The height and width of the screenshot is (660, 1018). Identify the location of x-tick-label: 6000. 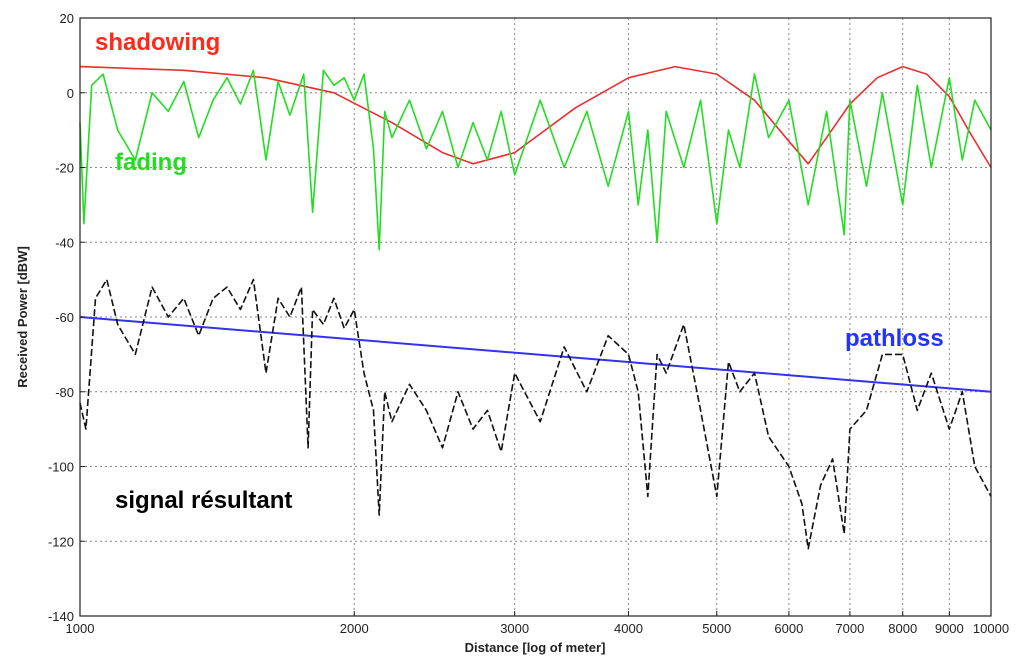
(788, 628).